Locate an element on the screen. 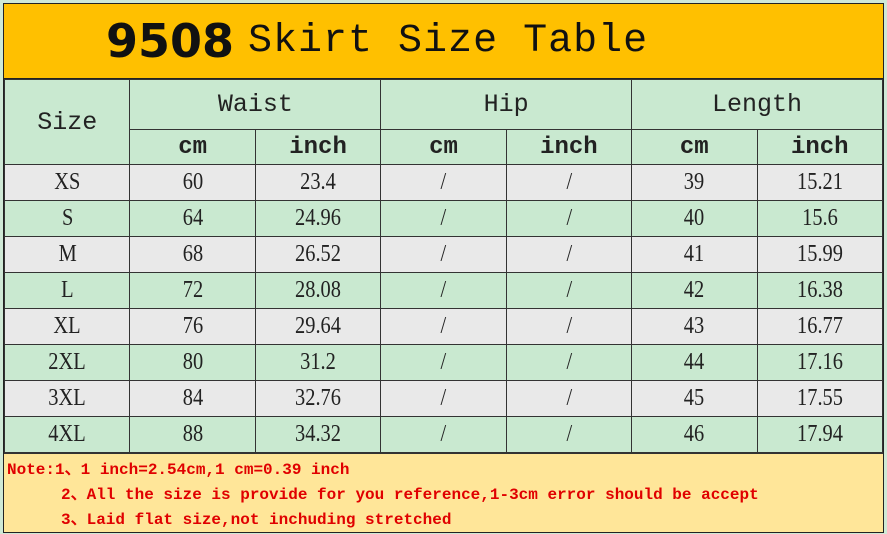 The width and height of the screenshot is (887, 534). value-cell: 43 is located at coordinates (694, 326).